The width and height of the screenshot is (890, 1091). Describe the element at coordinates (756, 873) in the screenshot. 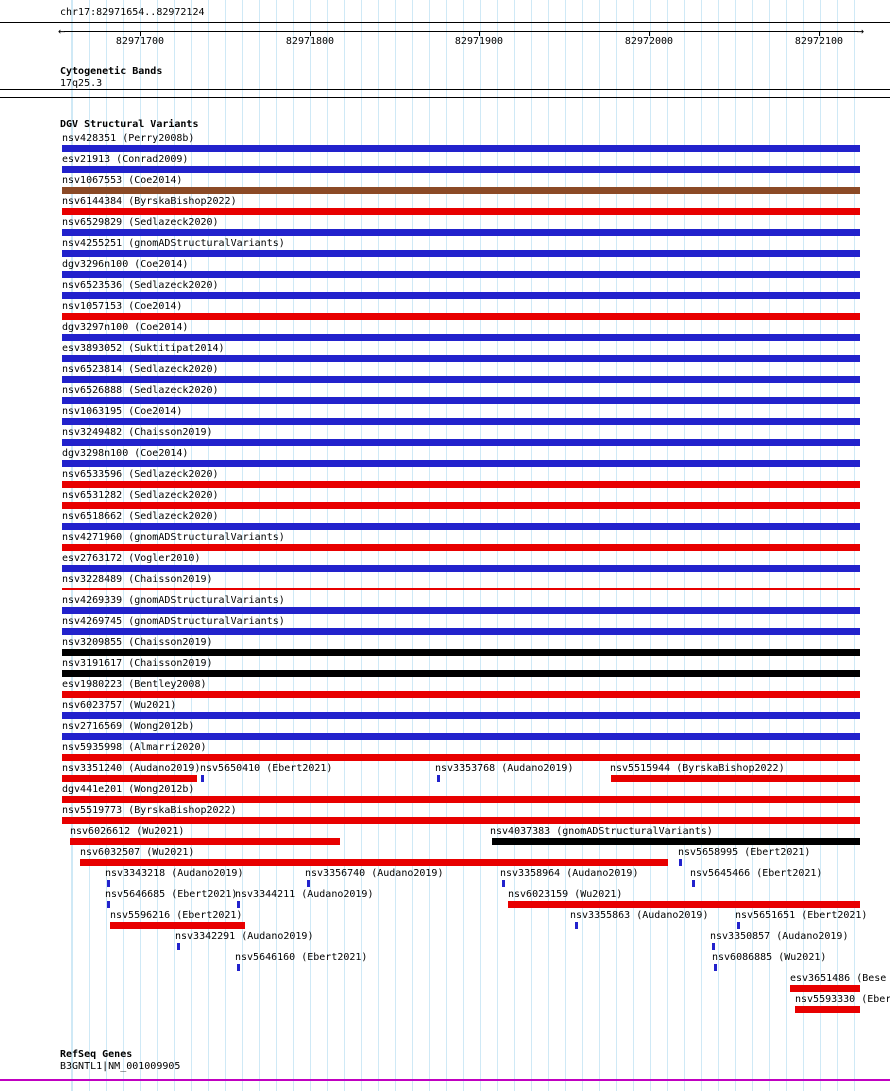

I see `variant-label: nsv5645466 (Ebert2021)` at that location.